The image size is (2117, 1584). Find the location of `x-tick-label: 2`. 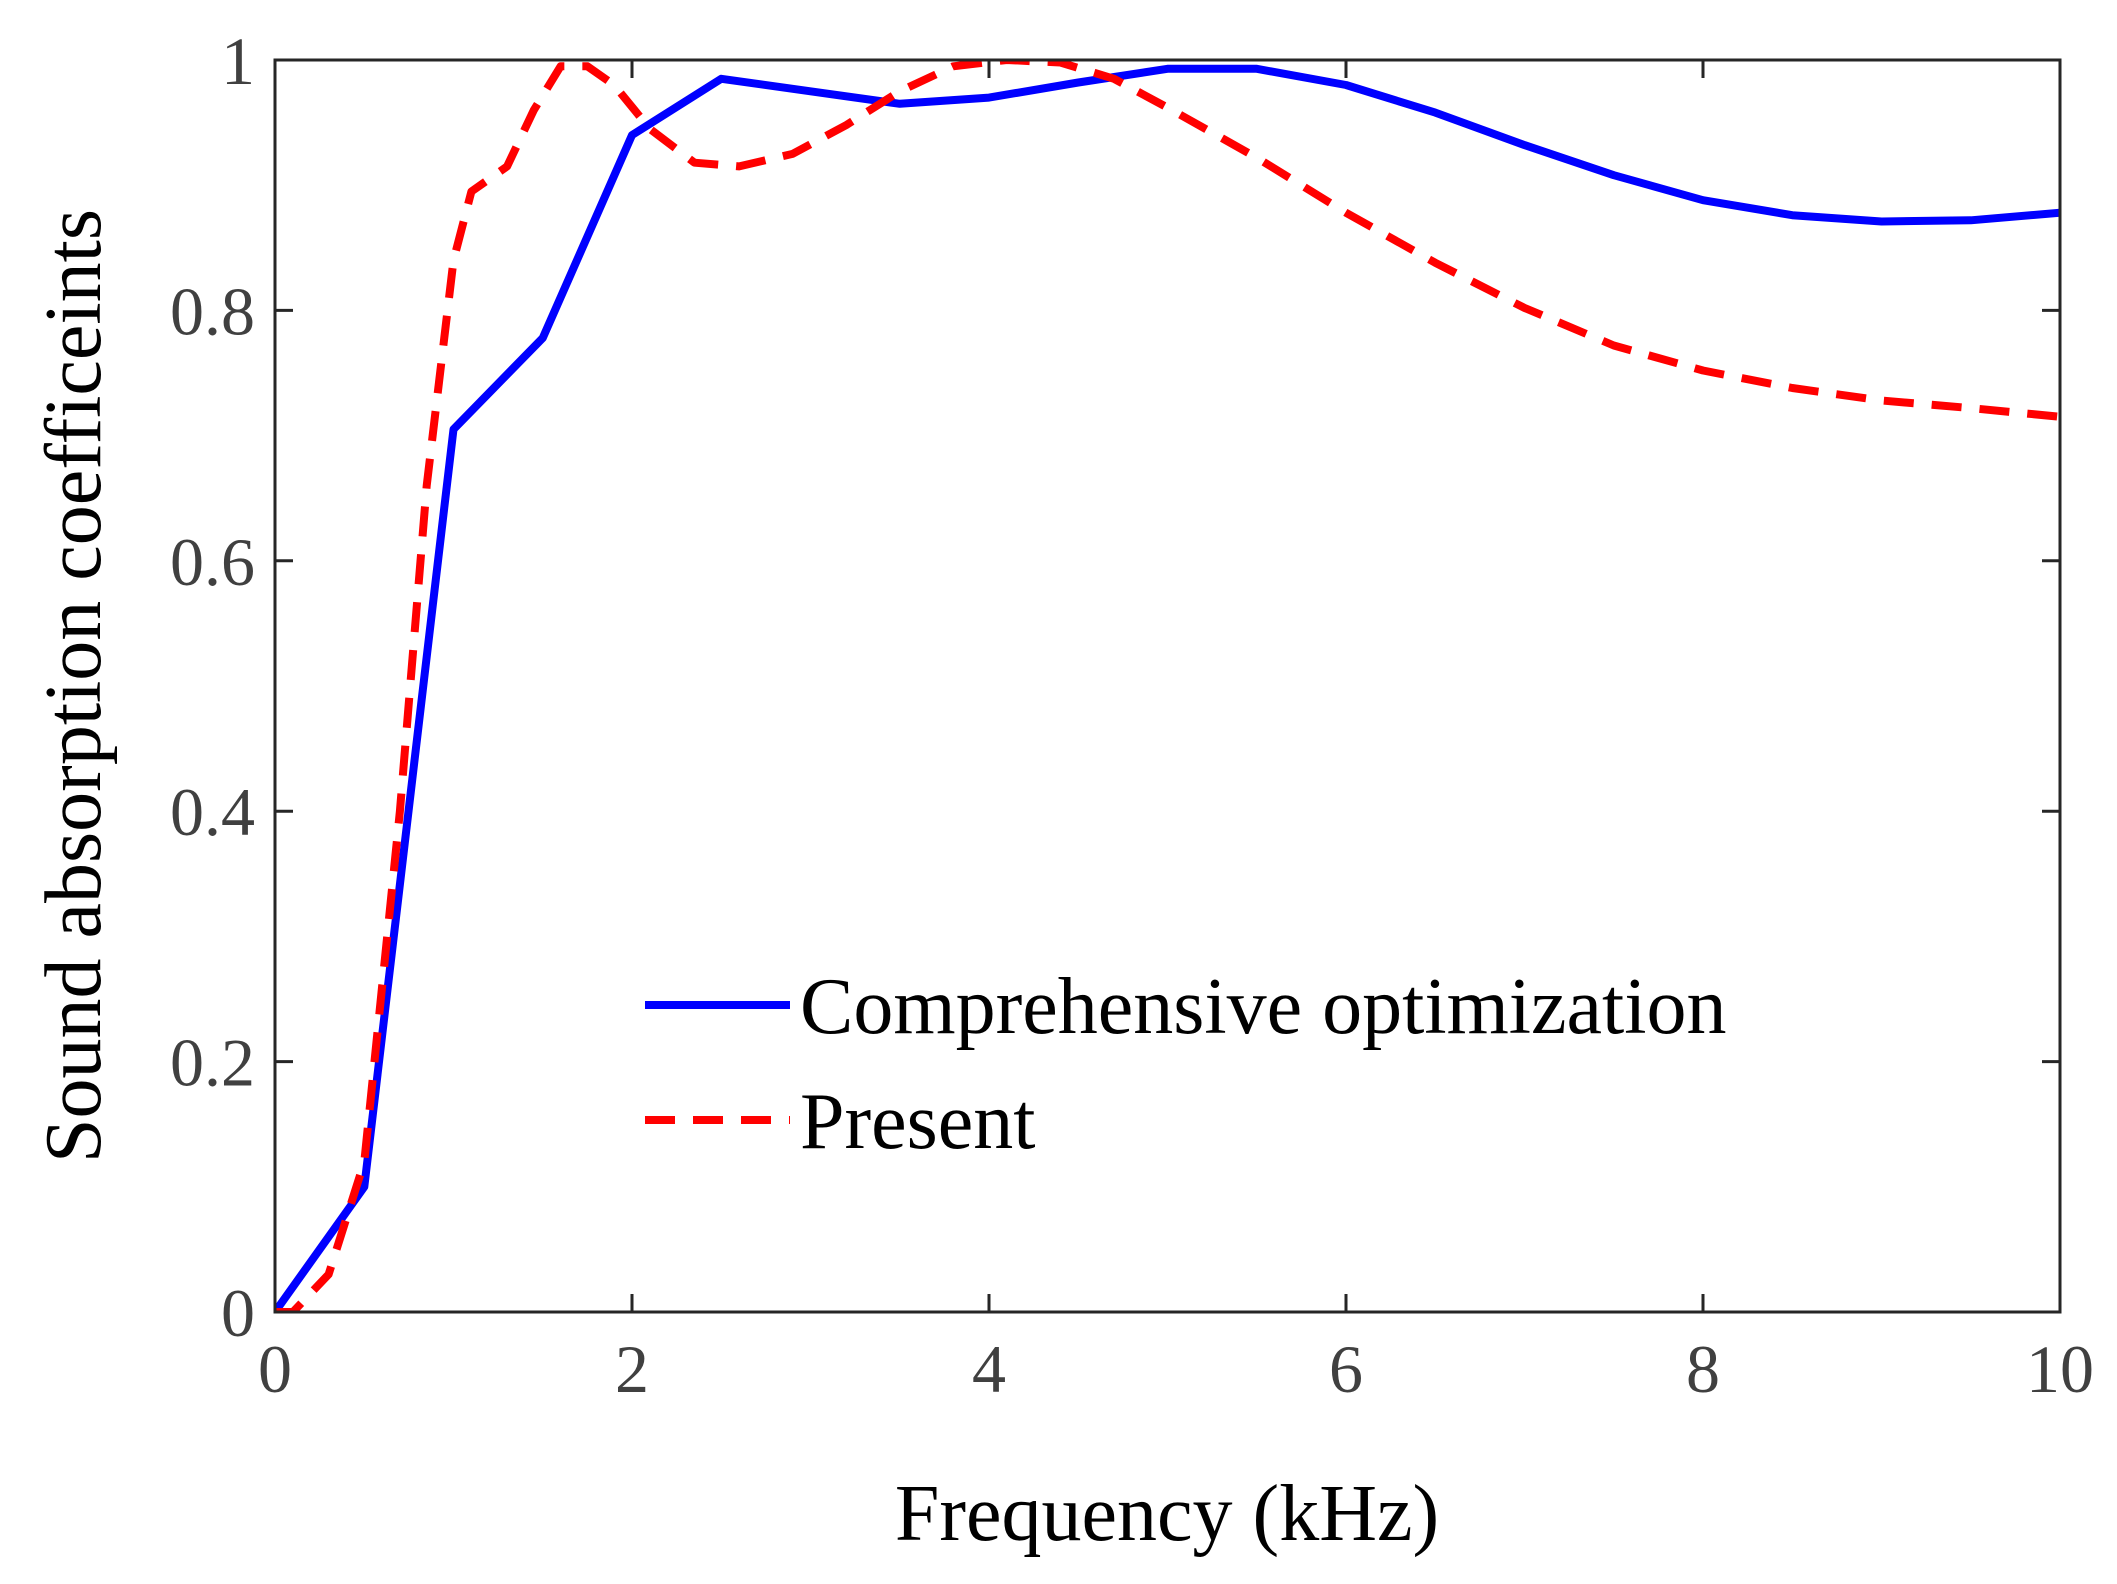

x-tick-label: 2 is located at coordinates (632, 1369).